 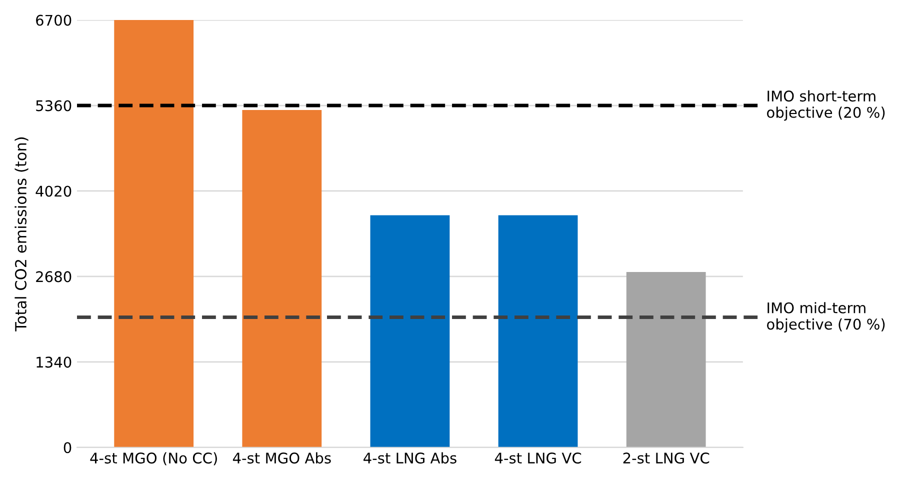 I want to click on x-tick-label: 4-st MGO (No CC), so click(x=153, y=459).